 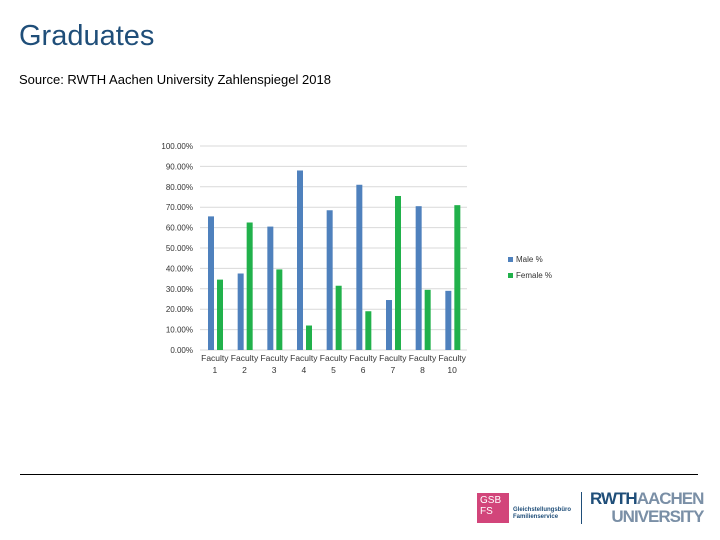 What do you see at coordinates (359, 474) in the screenshot?
I see `footer-divider` at bounding box center [359, 474].